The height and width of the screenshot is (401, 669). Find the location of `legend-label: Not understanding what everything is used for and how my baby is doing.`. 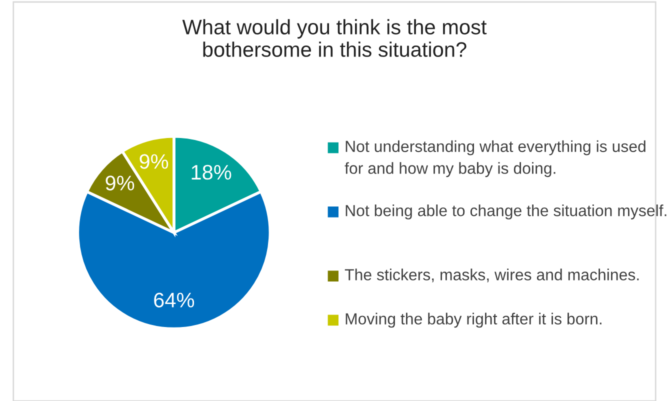

legend-label: Not understanding what everything is used for and how my baby is doing. is located at coordinates (495, 159).